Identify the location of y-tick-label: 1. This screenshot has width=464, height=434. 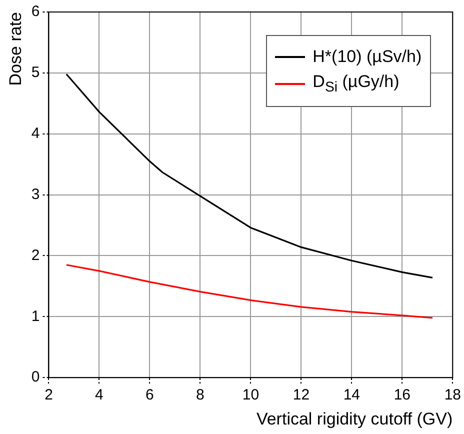
(35, 316).